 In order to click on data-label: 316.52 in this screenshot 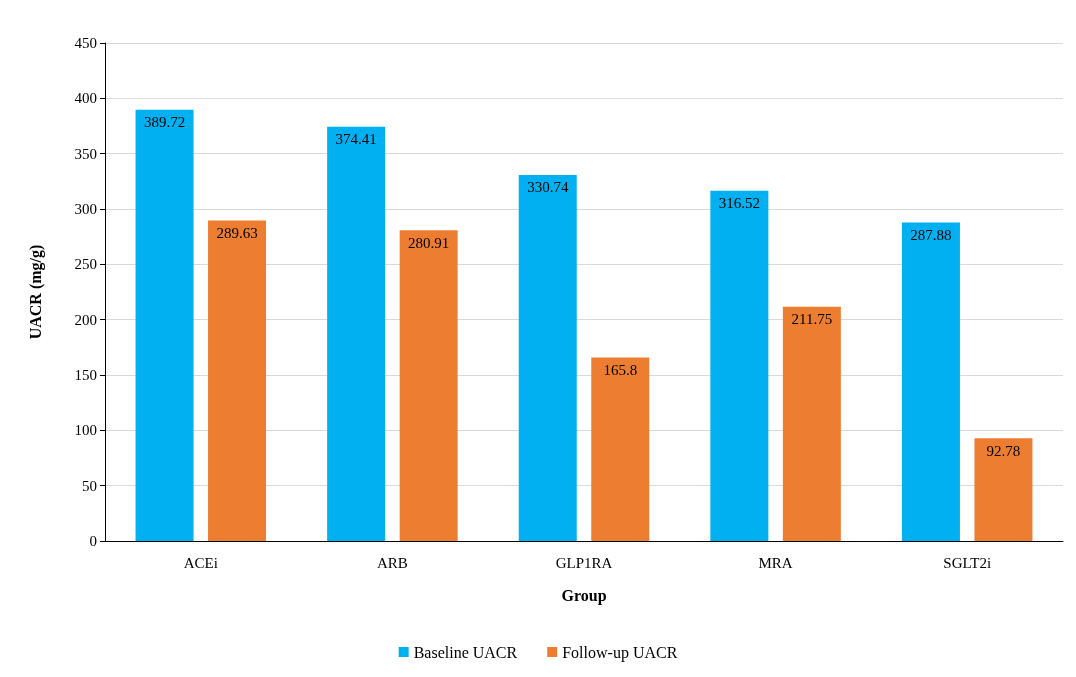, I will do `click(739, 203)`.